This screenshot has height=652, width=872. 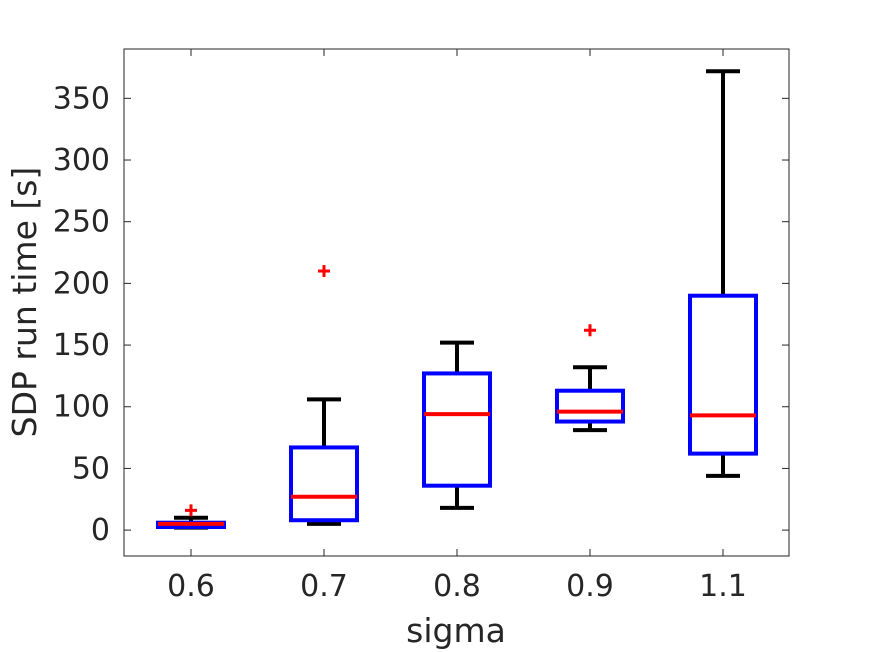 I want to click on y-tick-label: 100, so click(x=81, y=407).